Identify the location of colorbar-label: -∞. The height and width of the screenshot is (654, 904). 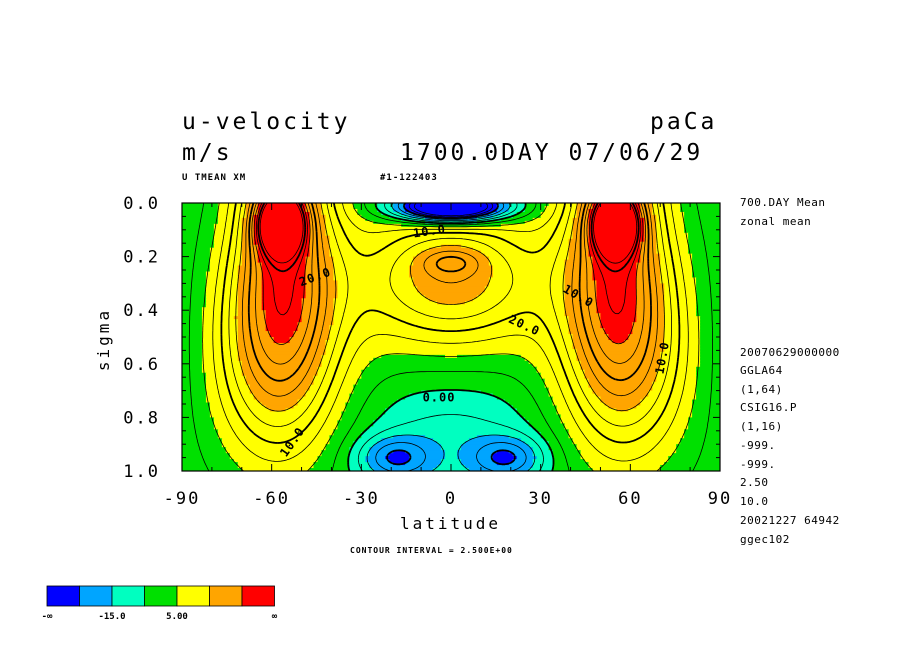
(47, 617).